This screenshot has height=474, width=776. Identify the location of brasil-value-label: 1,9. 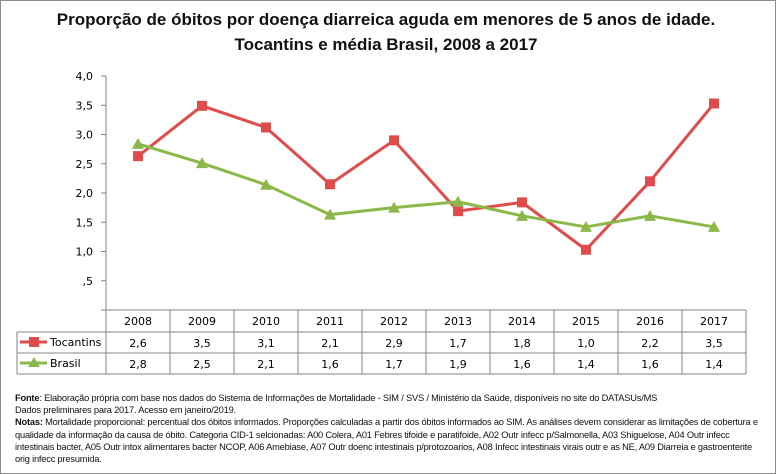
(458, 364).